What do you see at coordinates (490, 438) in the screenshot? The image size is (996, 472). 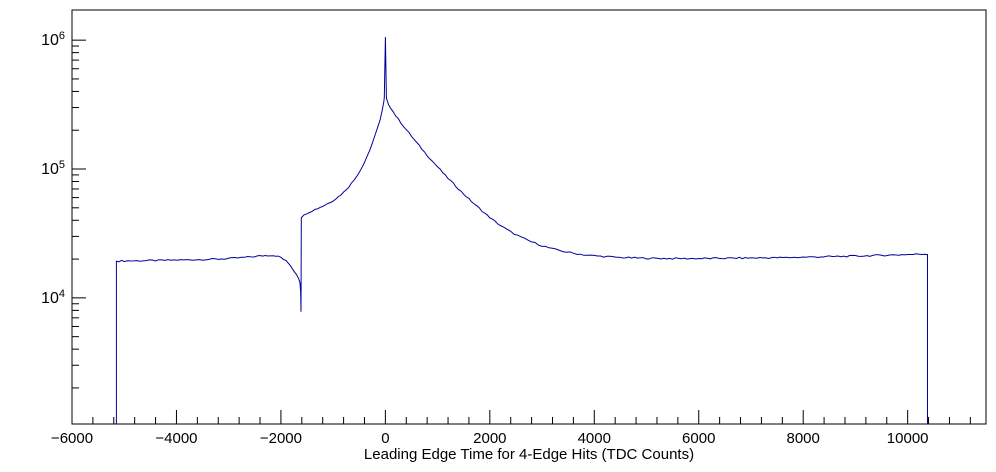 I see `x-tick-label: 2000` at bounding box center [490, 438].